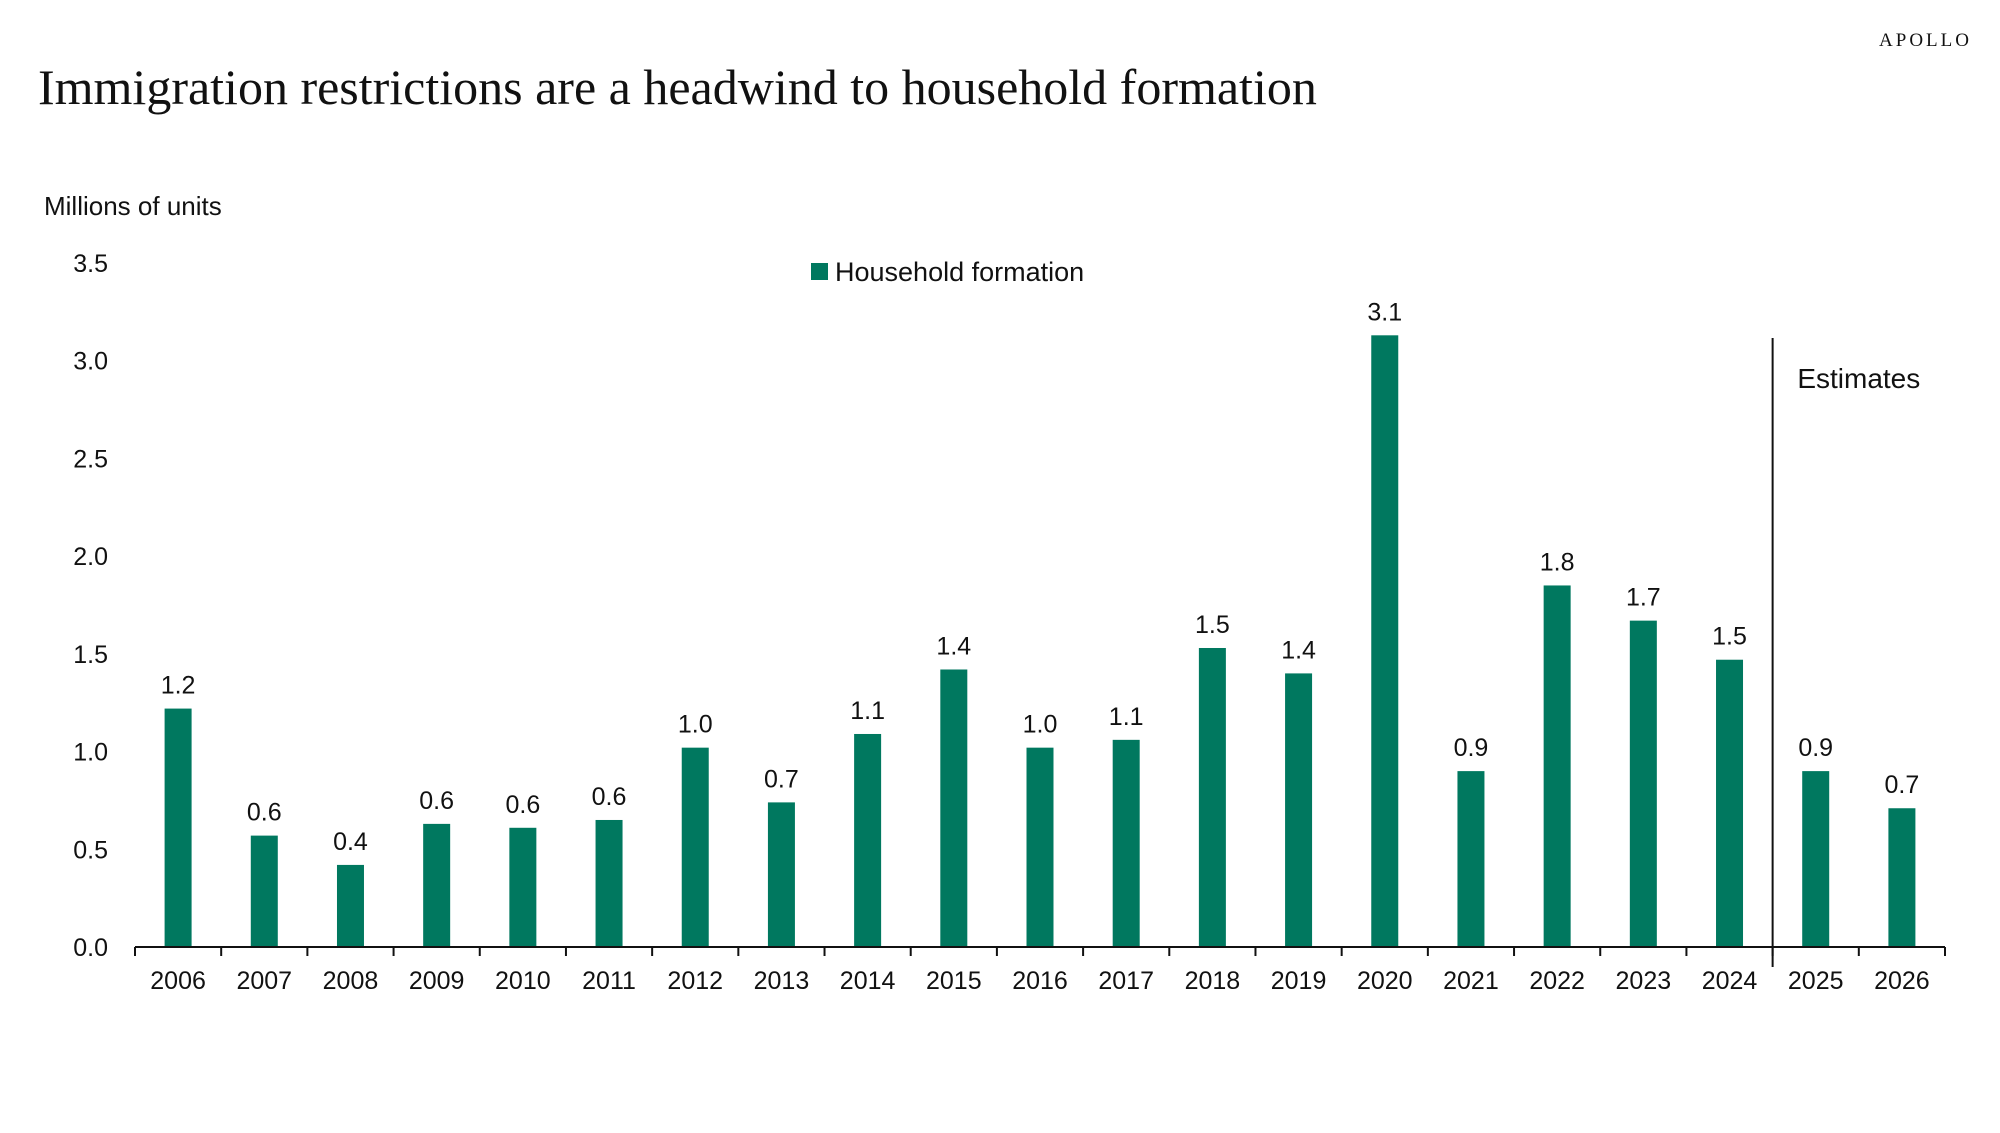 This screenshot has width=2000, height=1133. Describe the element at coordinates (782, 981) in the screenshot. I see `x-tick-label: 2013` at that location.